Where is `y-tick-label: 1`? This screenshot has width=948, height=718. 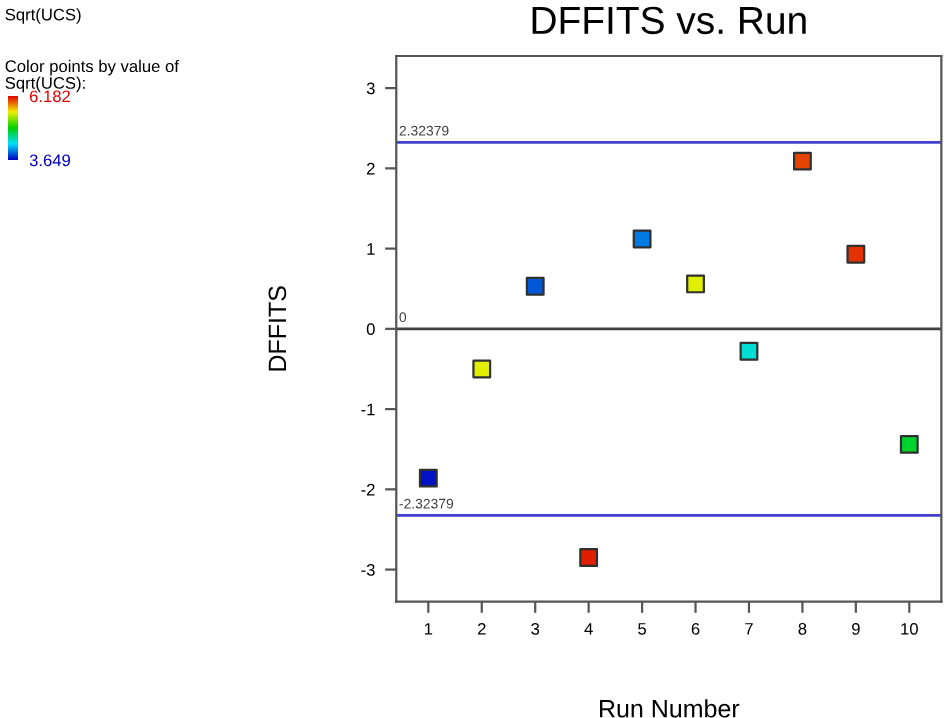 y-tick-label: 1 is located at coordinates (371, 249).